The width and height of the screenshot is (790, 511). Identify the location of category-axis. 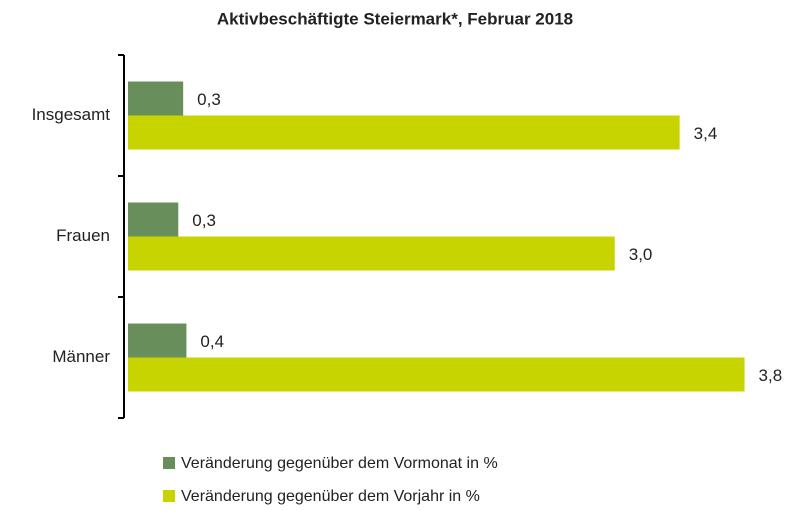
(121, 236).